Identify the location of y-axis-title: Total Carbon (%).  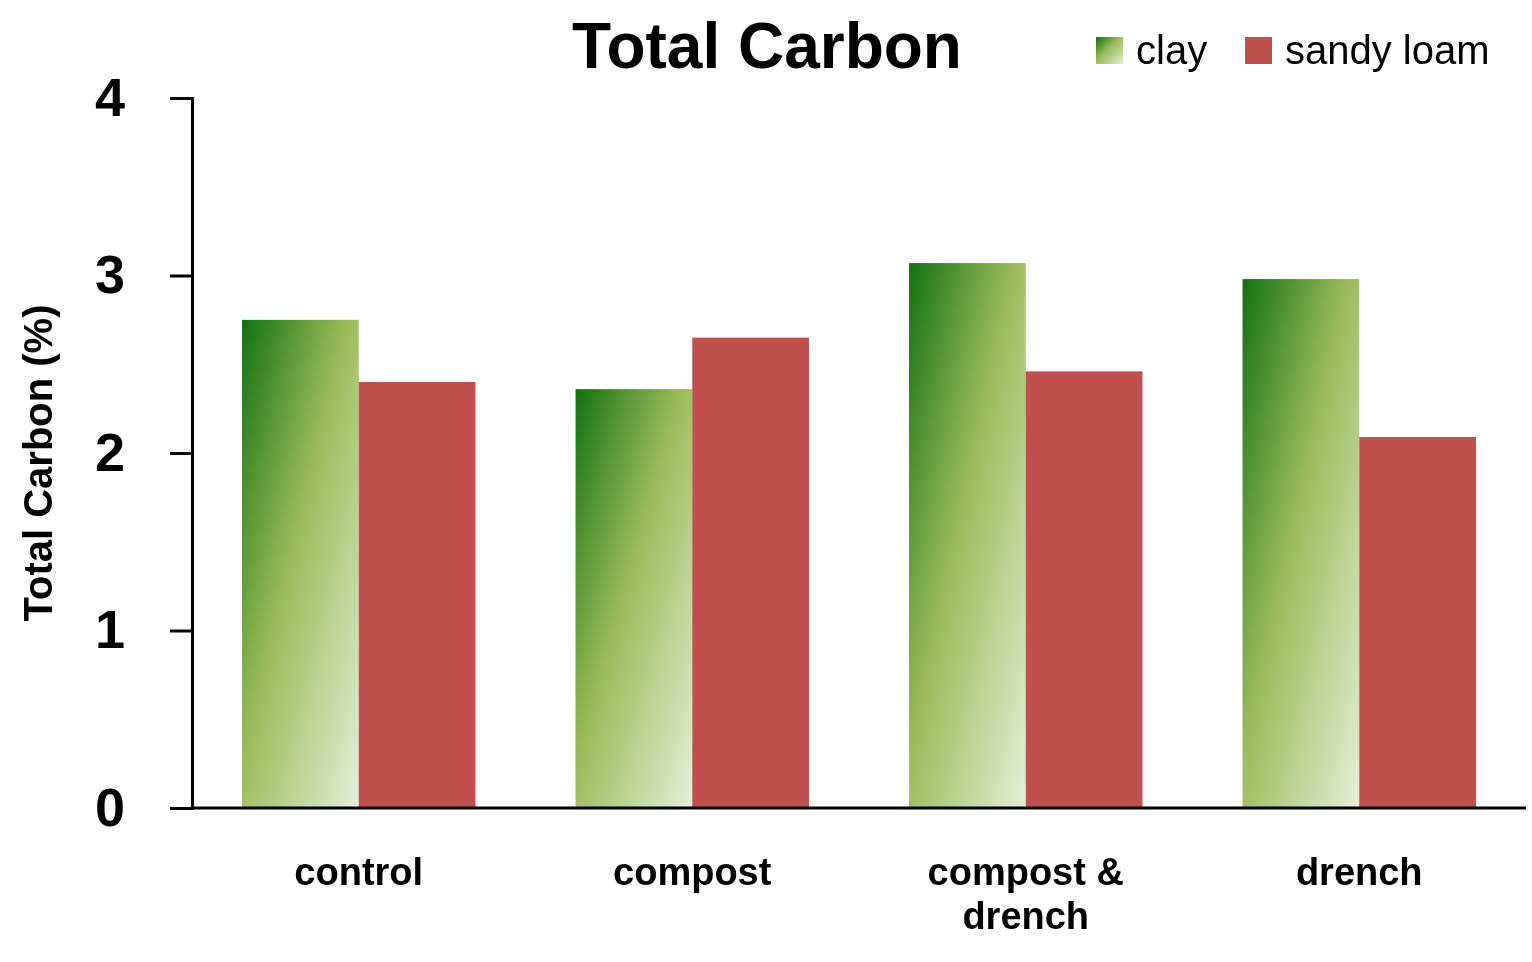
(38, 463).